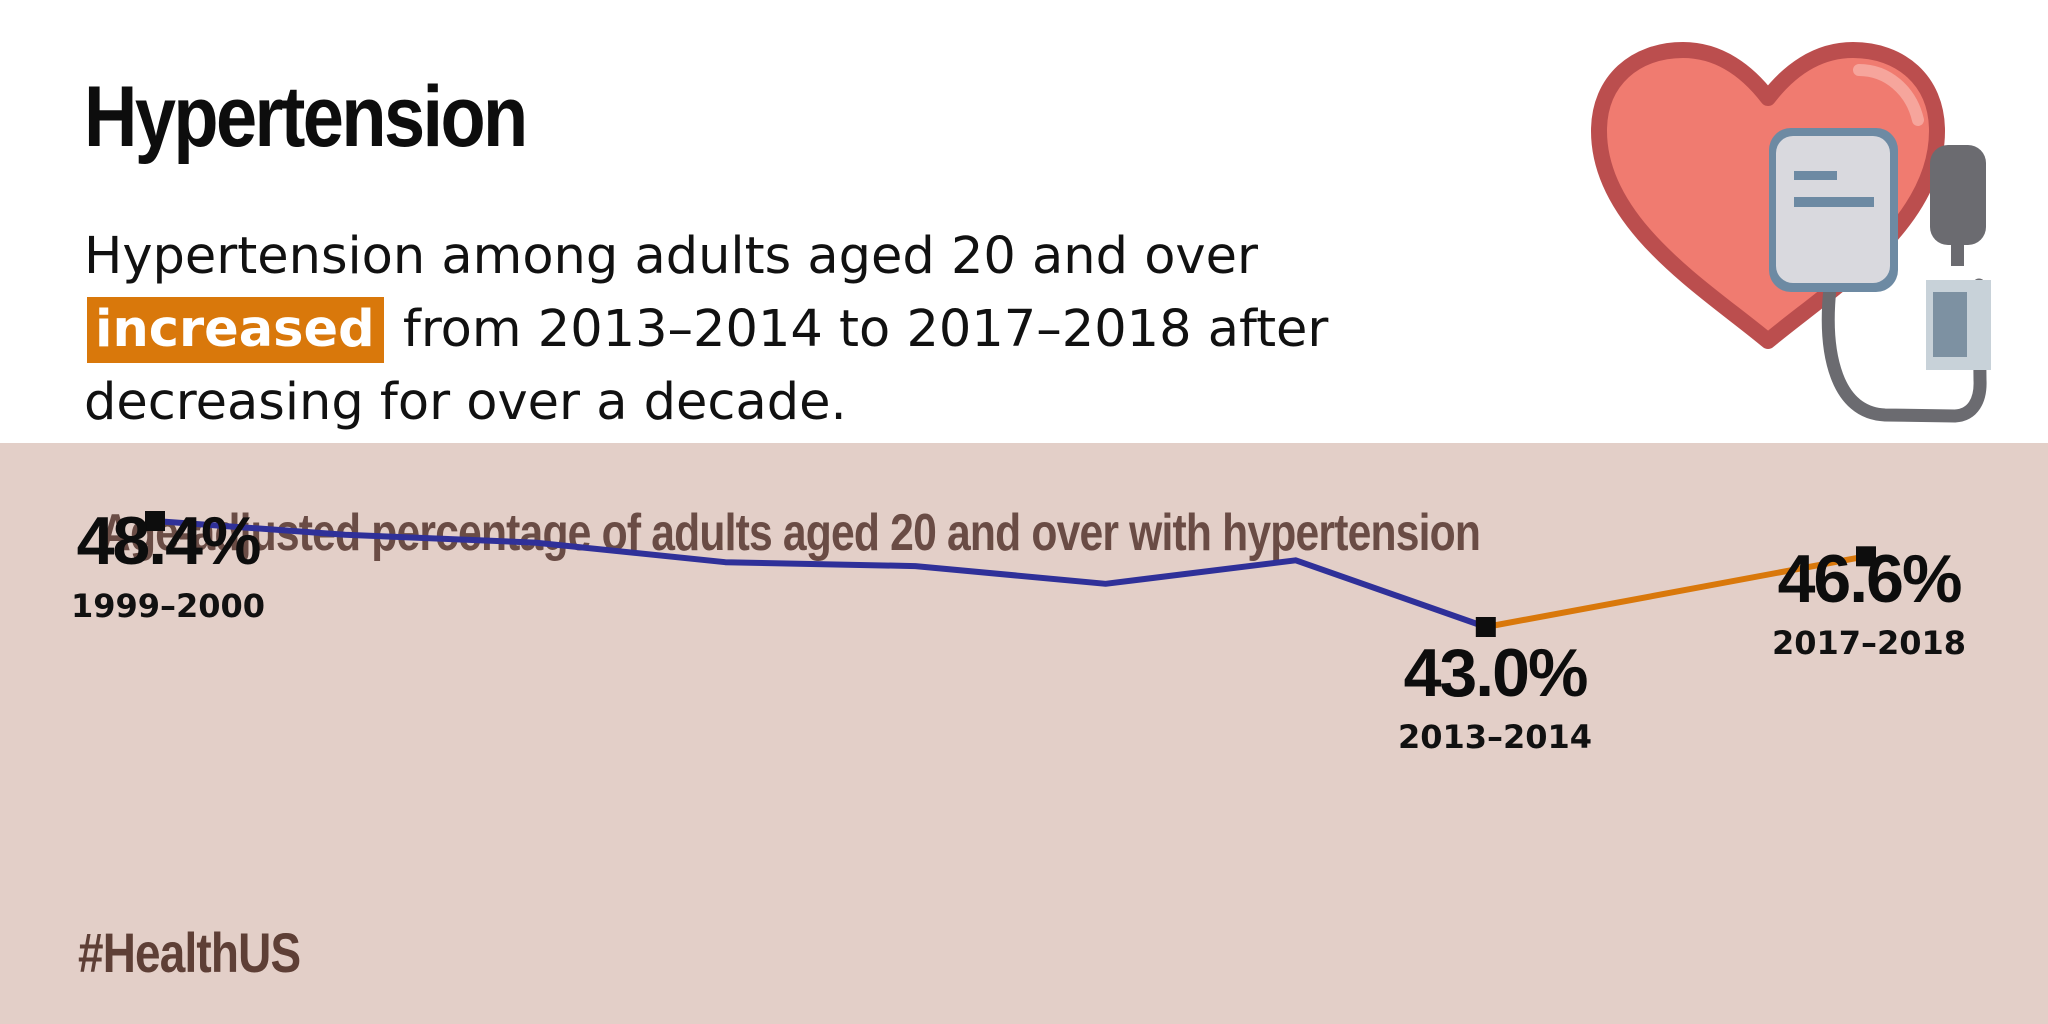 The height and width of the screenshot is (1024, 2048). I want to click on value-label-1999–2000: 48.4%, so click(168, 541).